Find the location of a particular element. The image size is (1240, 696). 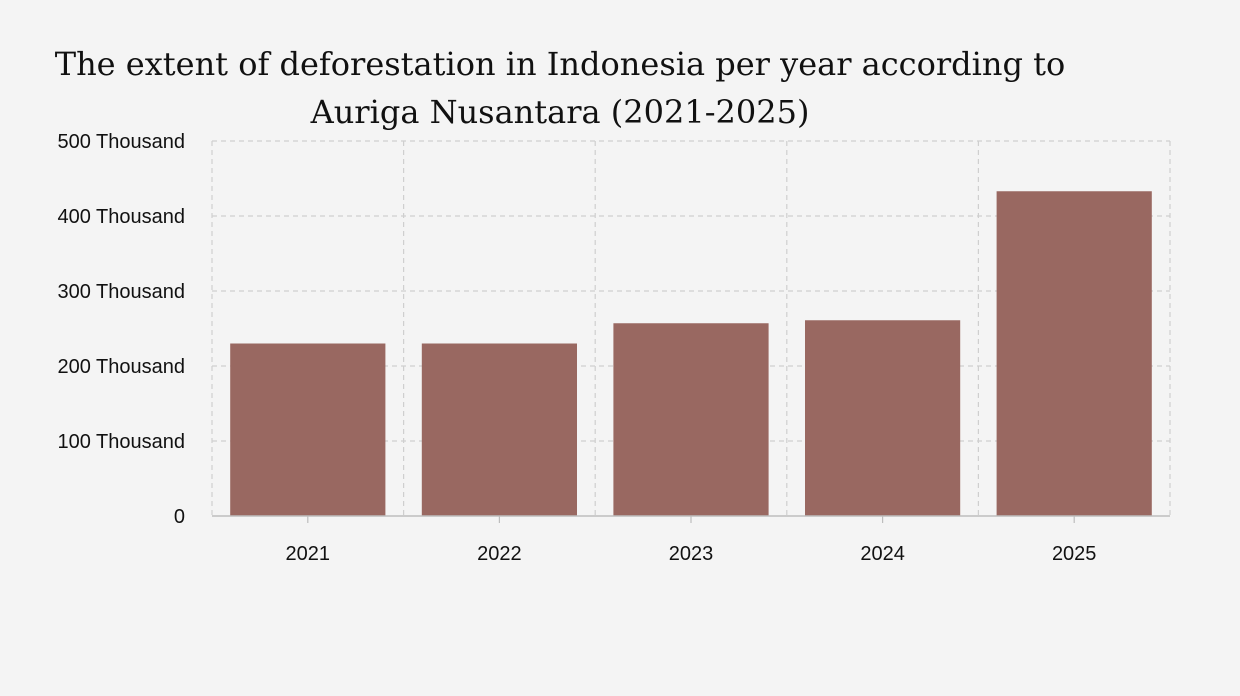

bar-2021 is located at coordinates (308, 429).